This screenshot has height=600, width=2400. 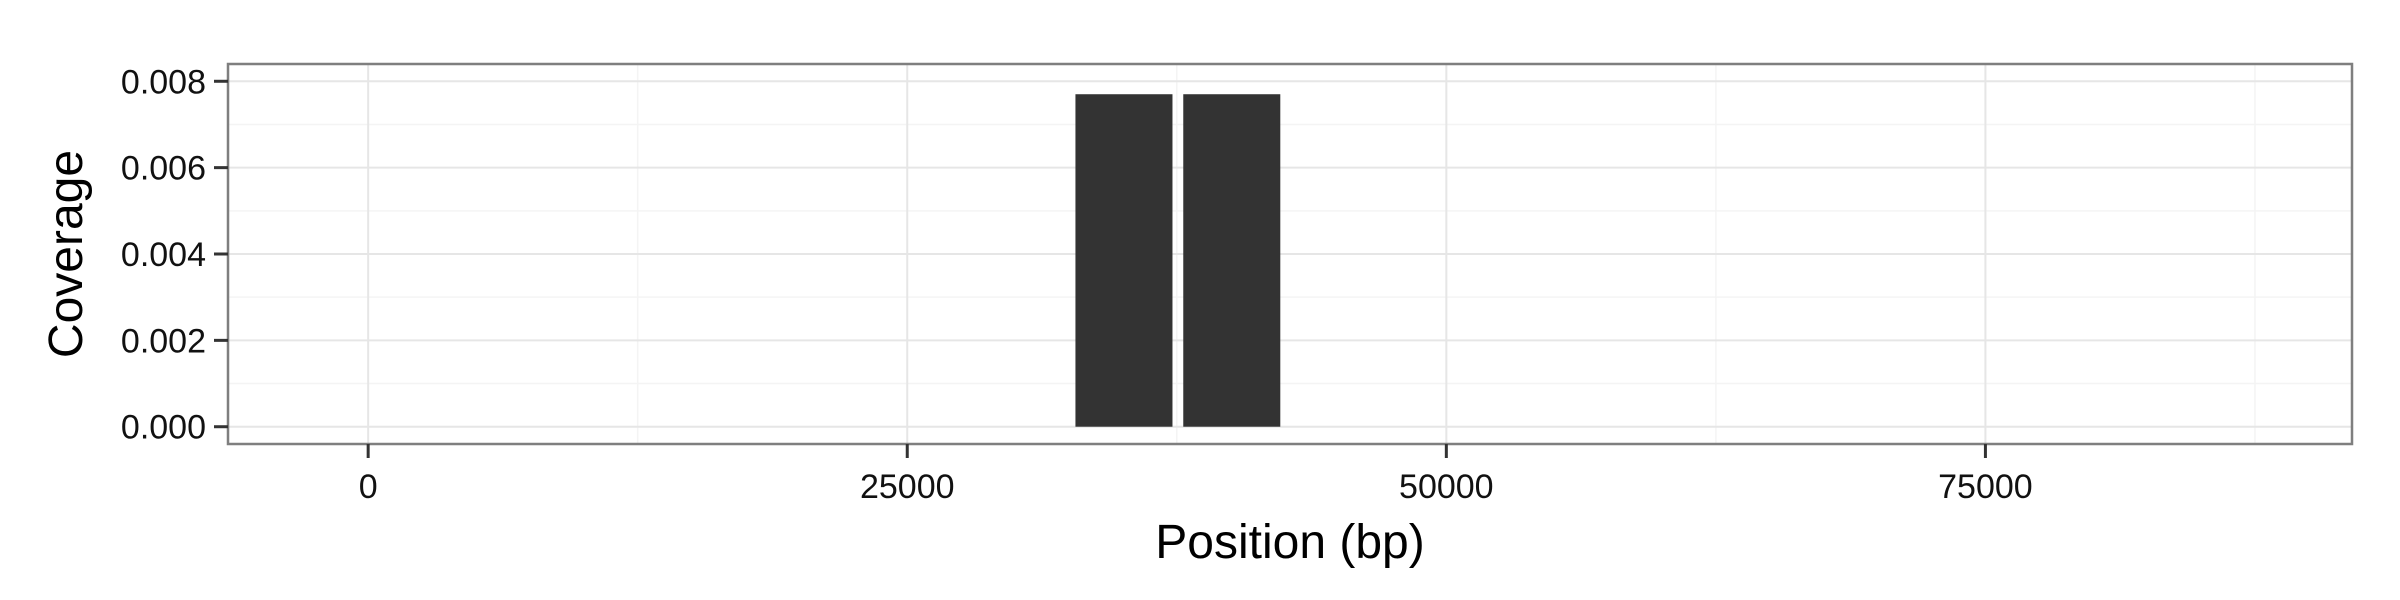 What do you see at coordinates (163, 82) in the screenshot?
I see `y-tick-label: 0.008` at bounding box center [163, 82].